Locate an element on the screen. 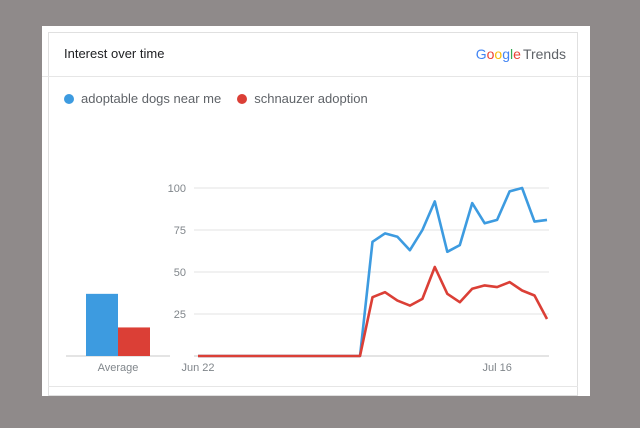 This screenshot has width=640, height=428. series1-dot-icon is located at coordinates (69, 98).